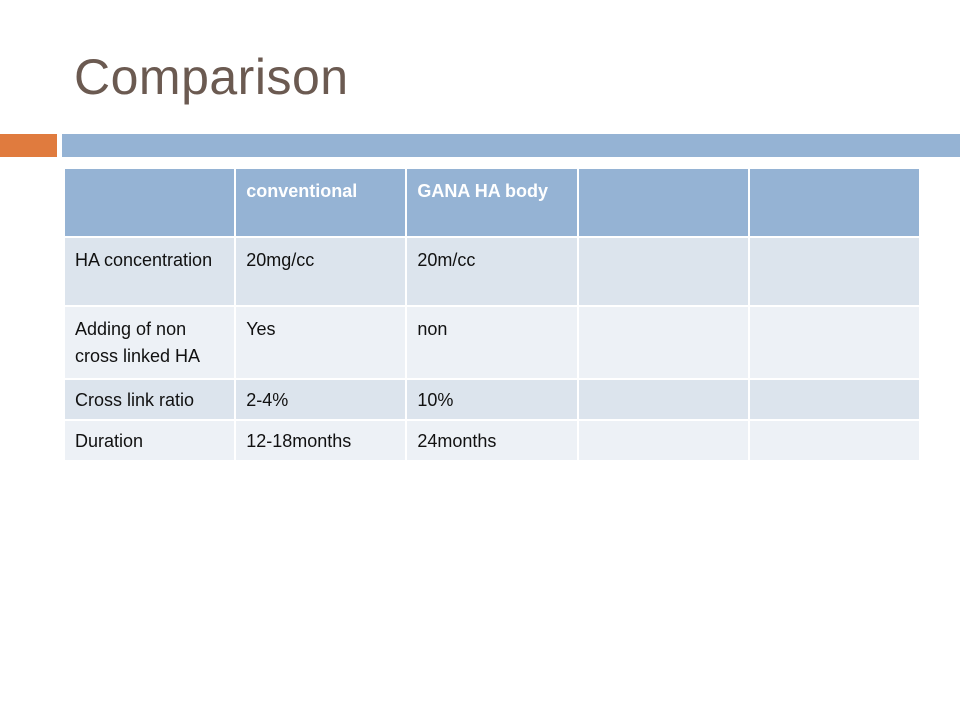 Image resolution: width=960 pixels, height=720 pixels. I want to click on table-cell: 20mg/cc, so click(321, 271).